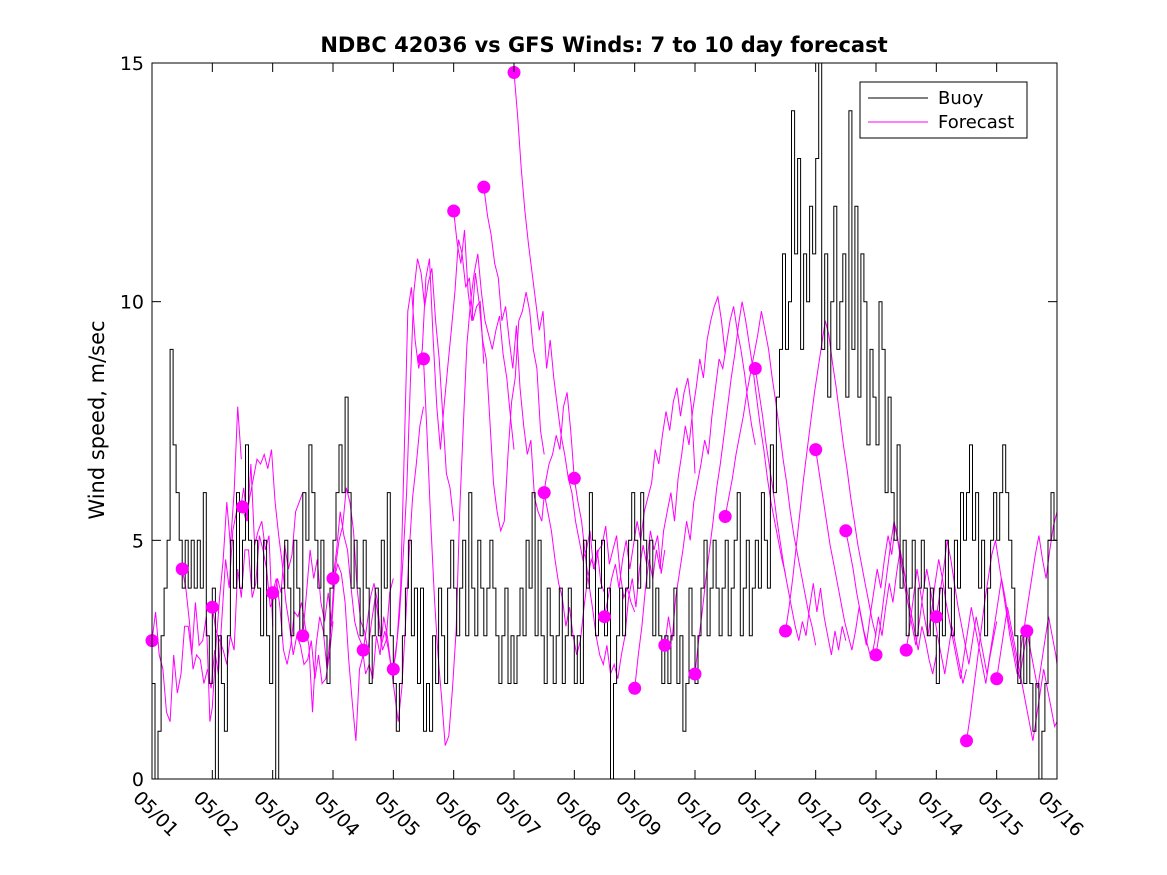 Image resolution: width=1167 pixels, height=875 pixels. What do you see at coordinates (132, 64) in the screenshot?
I see `y-tick-label-3: 15` at bounding box center [132, 64].